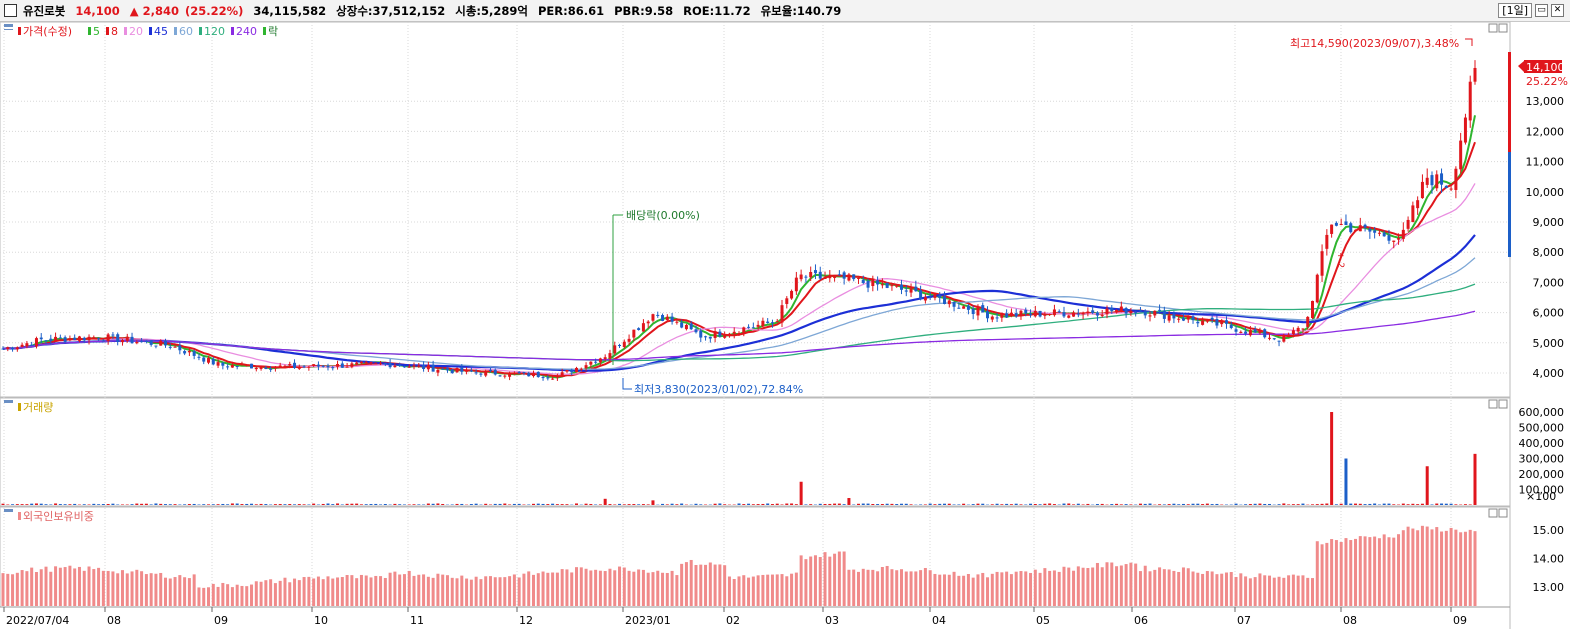  What do you see at coordinates (89, 31) in the screenshot?
I see `legend-ma-5-marker` at bounding box center [89, 31].